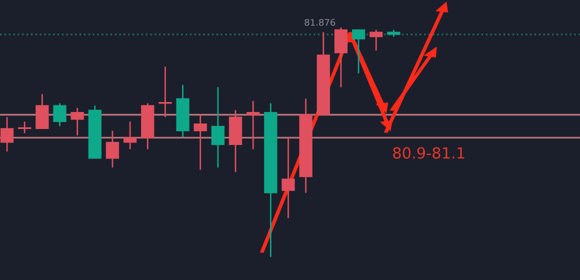 This screenshot has height=280, width=580. What do you see at coordinates (320, 22) in the screenshot?
I see `text: 81.876` at bounding box center [320, 22].